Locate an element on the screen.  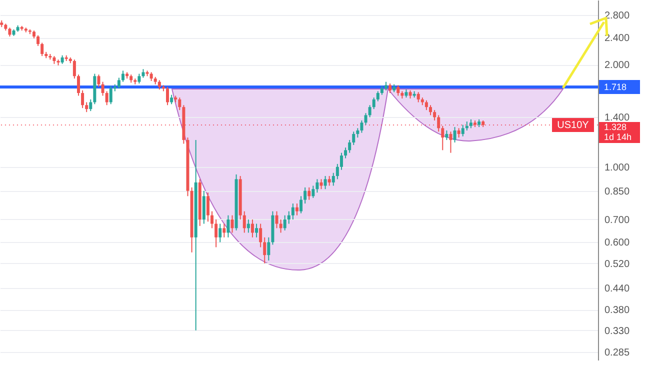
text: 1d 14h is located at coordinates (618, 137).